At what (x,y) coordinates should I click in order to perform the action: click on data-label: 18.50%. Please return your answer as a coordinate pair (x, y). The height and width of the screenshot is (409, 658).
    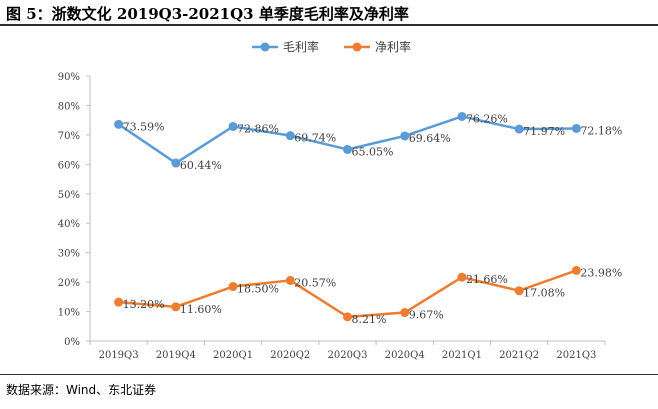
    Looking at the image, I should click on (258, 289).